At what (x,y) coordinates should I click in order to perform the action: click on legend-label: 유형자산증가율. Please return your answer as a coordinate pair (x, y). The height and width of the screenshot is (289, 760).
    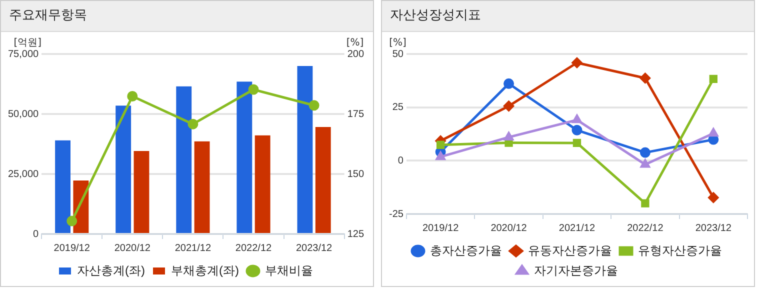
    Looking at the image, I should click on (680, 250).